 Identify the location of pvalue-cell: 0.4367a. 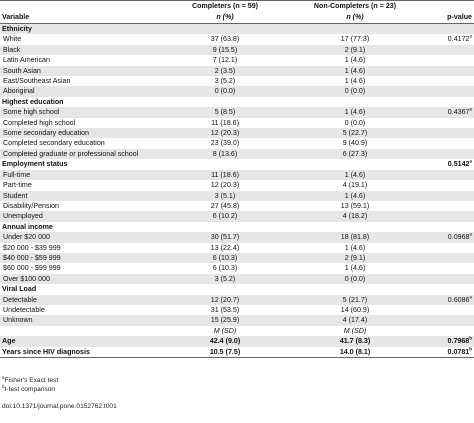
(452, 112).